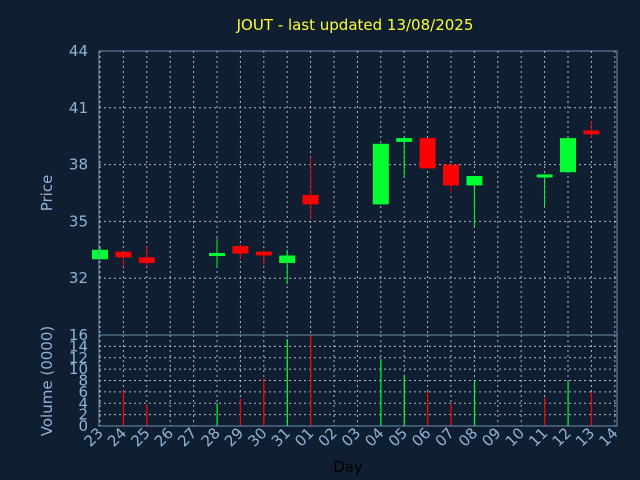 Image resolution: width=640 pixels, height=480 pixels. Describe the element at coordinates (117, 437) in the screenshot. I see `x-tick-label: 24` at that location.